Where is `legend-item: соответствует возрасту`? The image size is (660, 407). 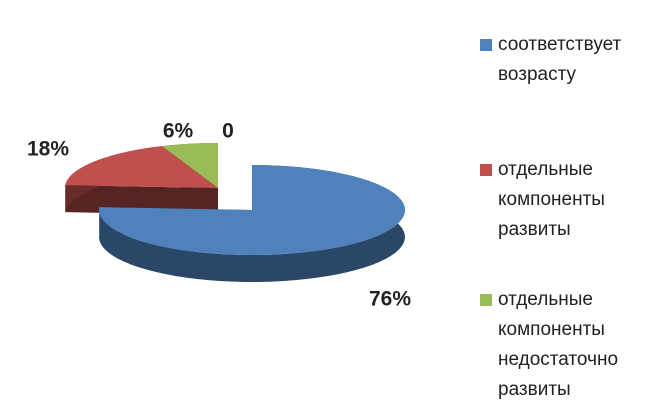
legend-item: соответствует возрасту is located at coordinates (567, 60).